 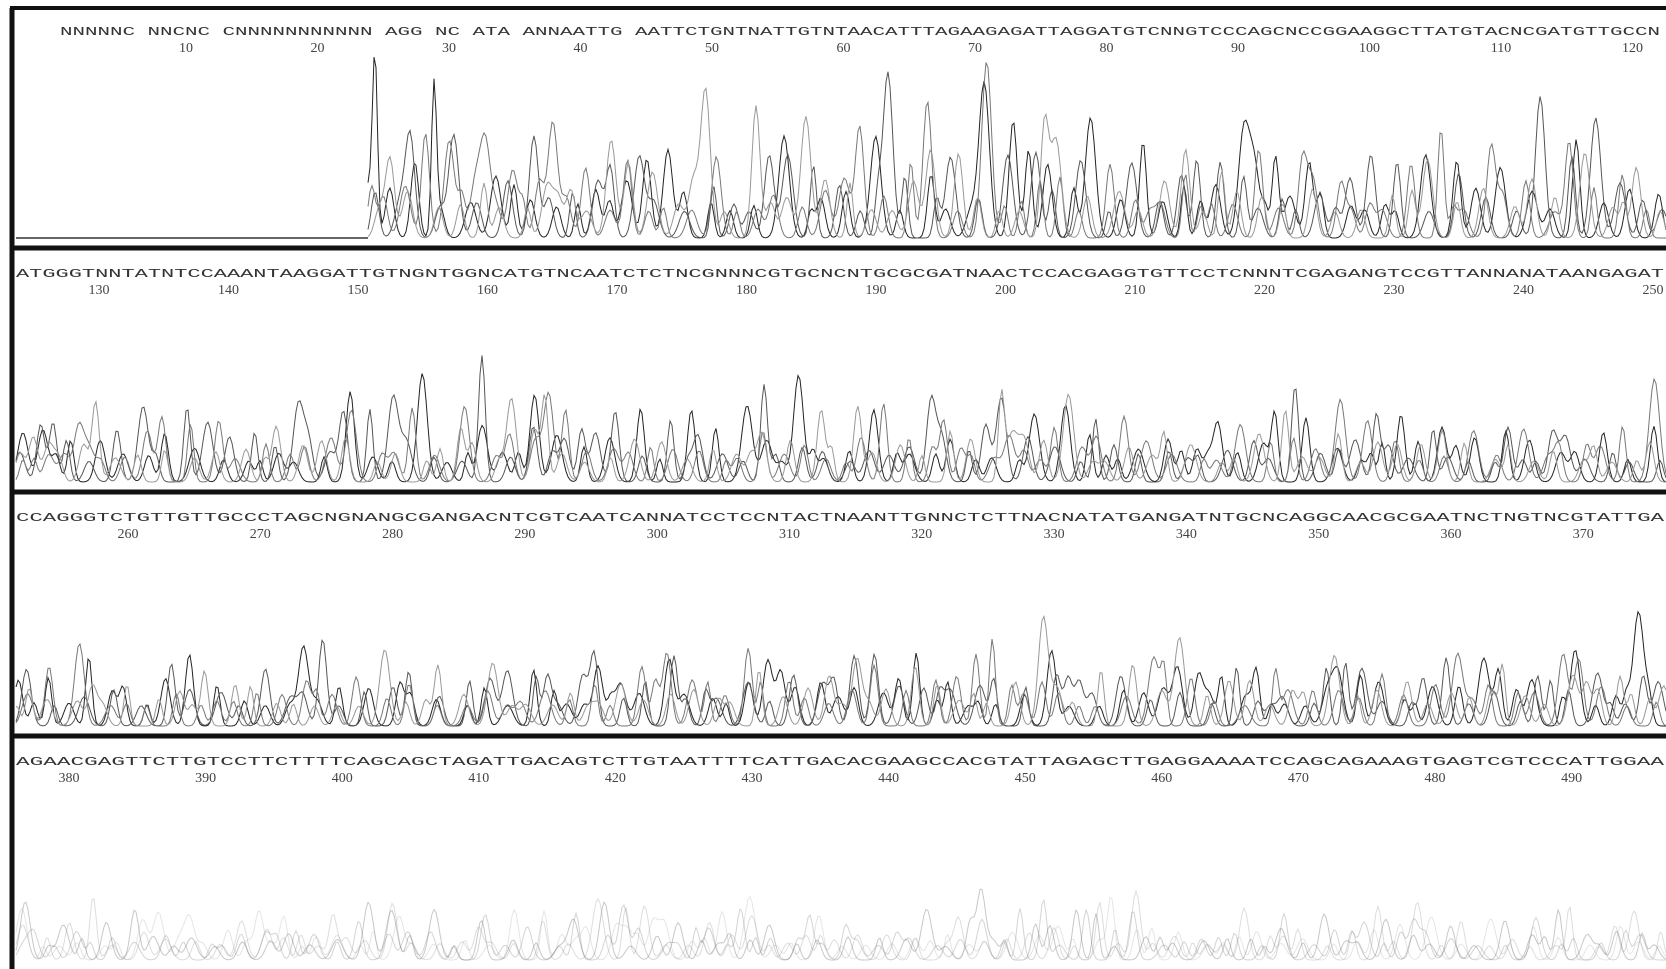 What do you see at coordinates (581, 48) in the screenshot?
I see `position-label: 40` at bounding box center [581, 48].